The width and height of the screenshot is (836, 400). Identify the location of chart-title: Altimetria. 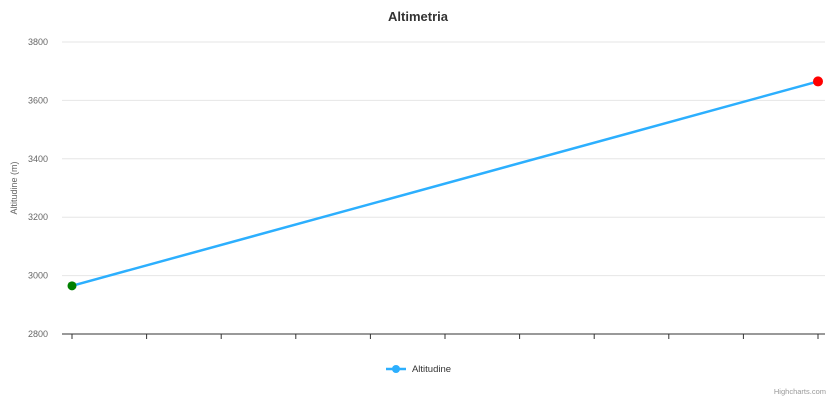
(418, 16).